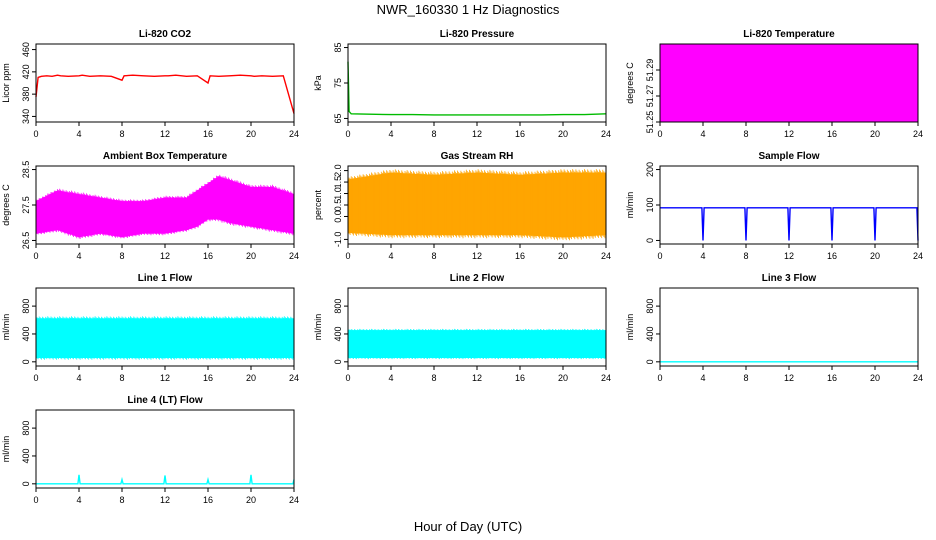 The image size is (936, 540). What do you see at coordinates (650, 122) in the screenshot?
I see `y-tick-label: 51.25` at bounding box center [650, 122].